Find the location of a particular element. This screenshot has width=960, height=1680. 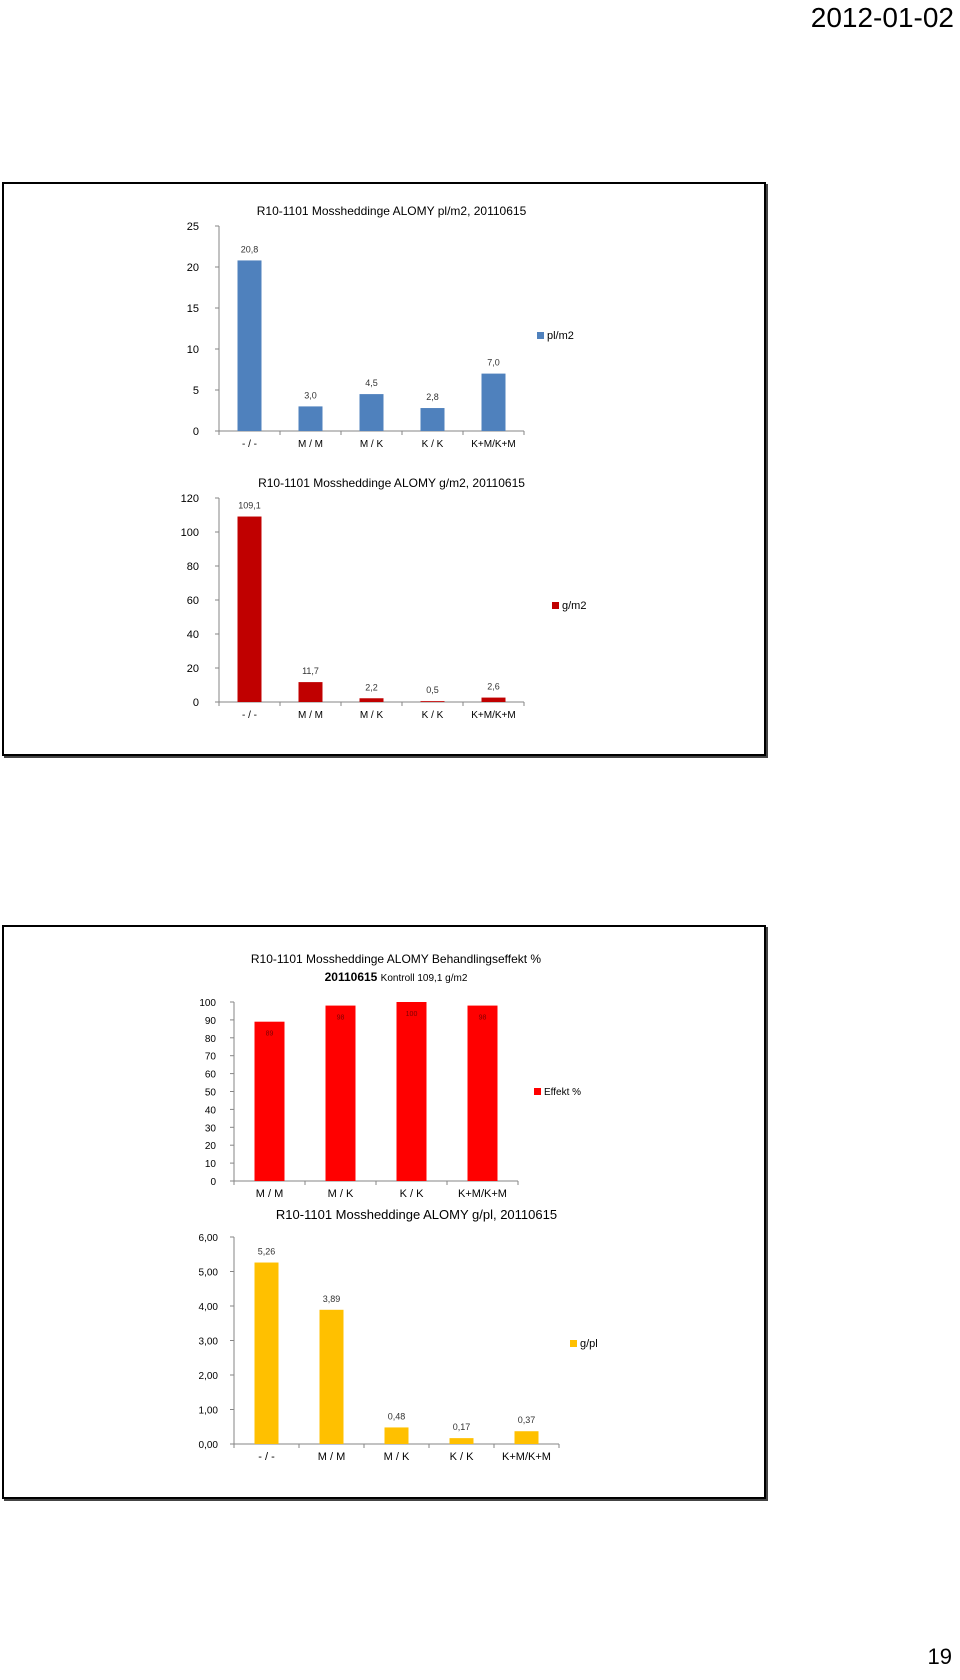

y-tick-label: 3,00 is located at coordinates (209, 1342).